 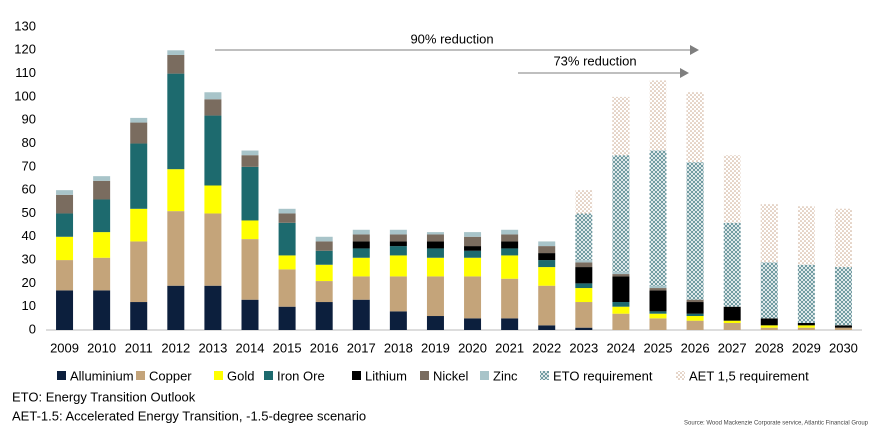 I want to click on legend-label: Zinc, so click(x=505, y=375).